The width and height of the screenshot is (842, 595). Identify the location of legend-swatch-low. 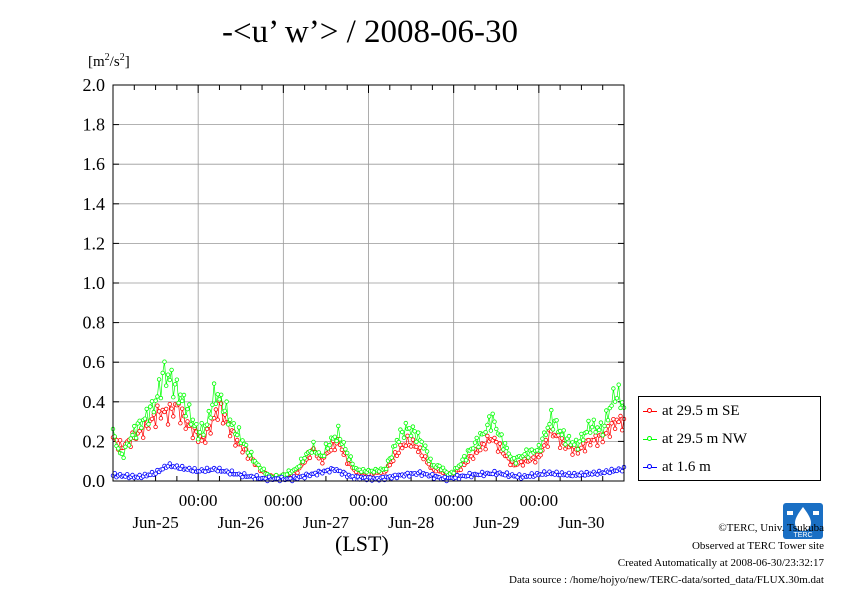
(650, 467).